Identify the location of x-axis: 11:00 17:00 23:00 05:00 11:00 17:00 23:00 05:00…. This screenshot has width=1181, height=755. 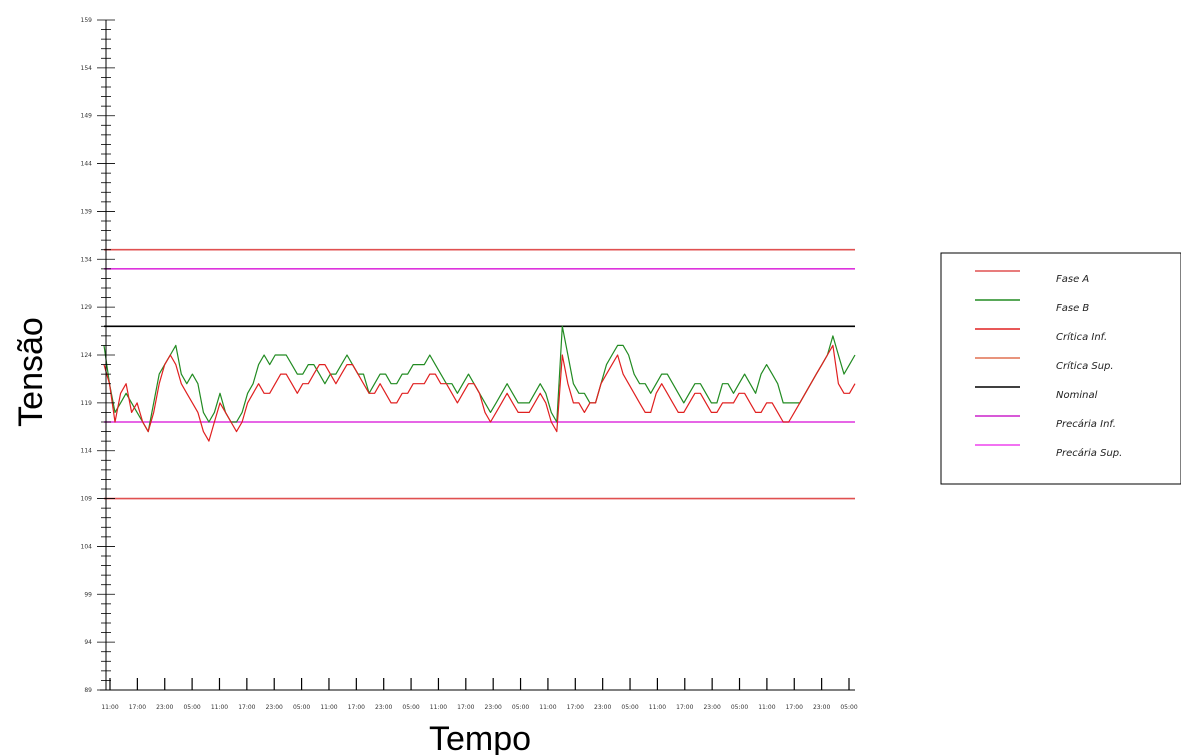
(479, 694).